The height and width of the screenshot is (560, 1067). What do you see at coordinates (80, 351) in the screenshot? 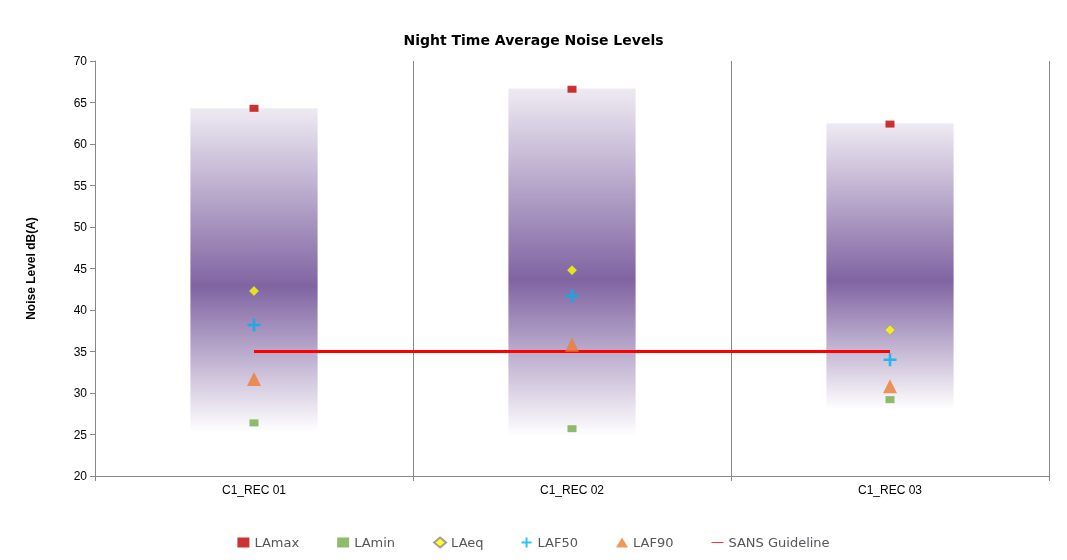
I see `y-tick-label: 35` at bounding box center [80, 351].